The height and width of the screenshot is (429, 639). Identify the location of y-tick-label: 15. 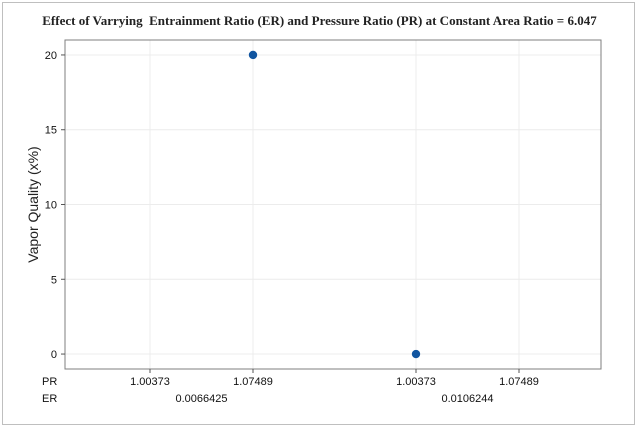
(51, 131).